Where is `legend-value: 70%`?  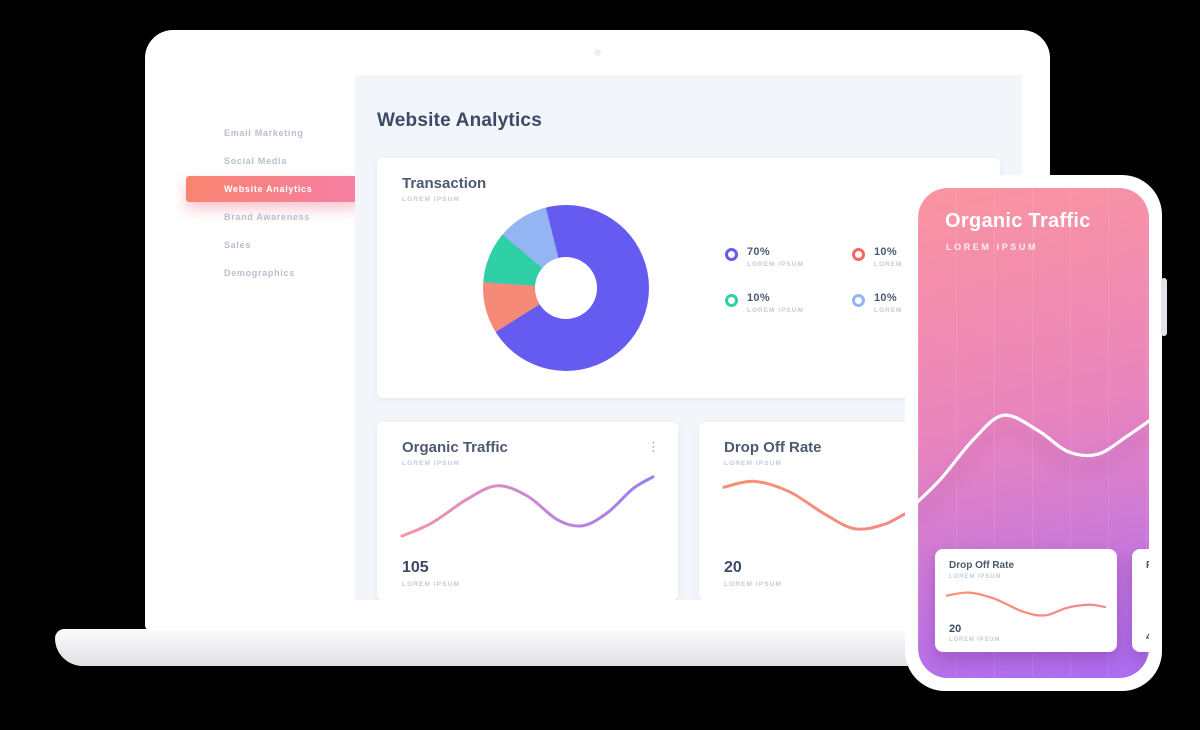 legend-value: 70% is located at coordinates (758, 251).